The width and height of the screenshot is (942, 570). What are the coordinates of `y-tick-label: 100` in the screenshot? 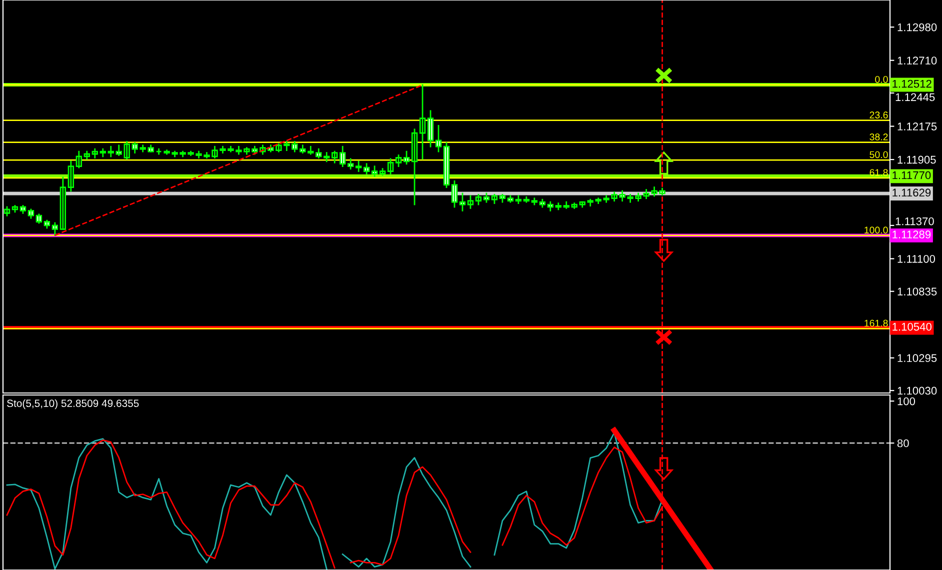 It's located at (907, 401).